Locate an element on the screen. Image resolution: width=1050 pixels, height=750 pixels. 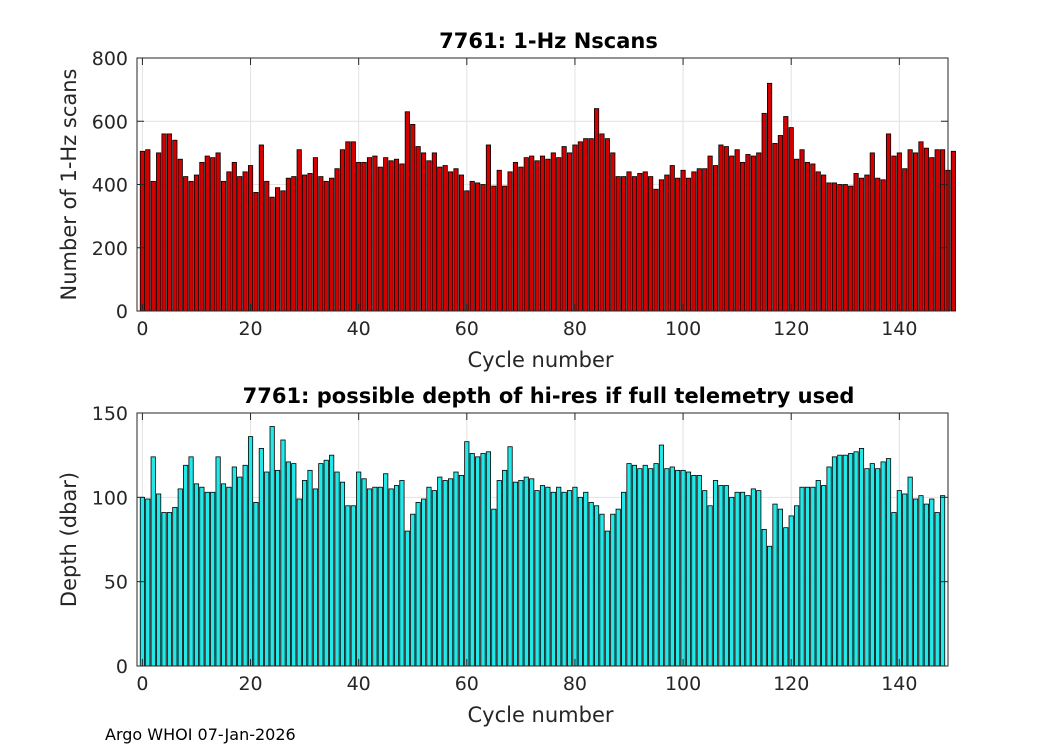
x-tick-label: 0 is located at coordinates (142, 329).